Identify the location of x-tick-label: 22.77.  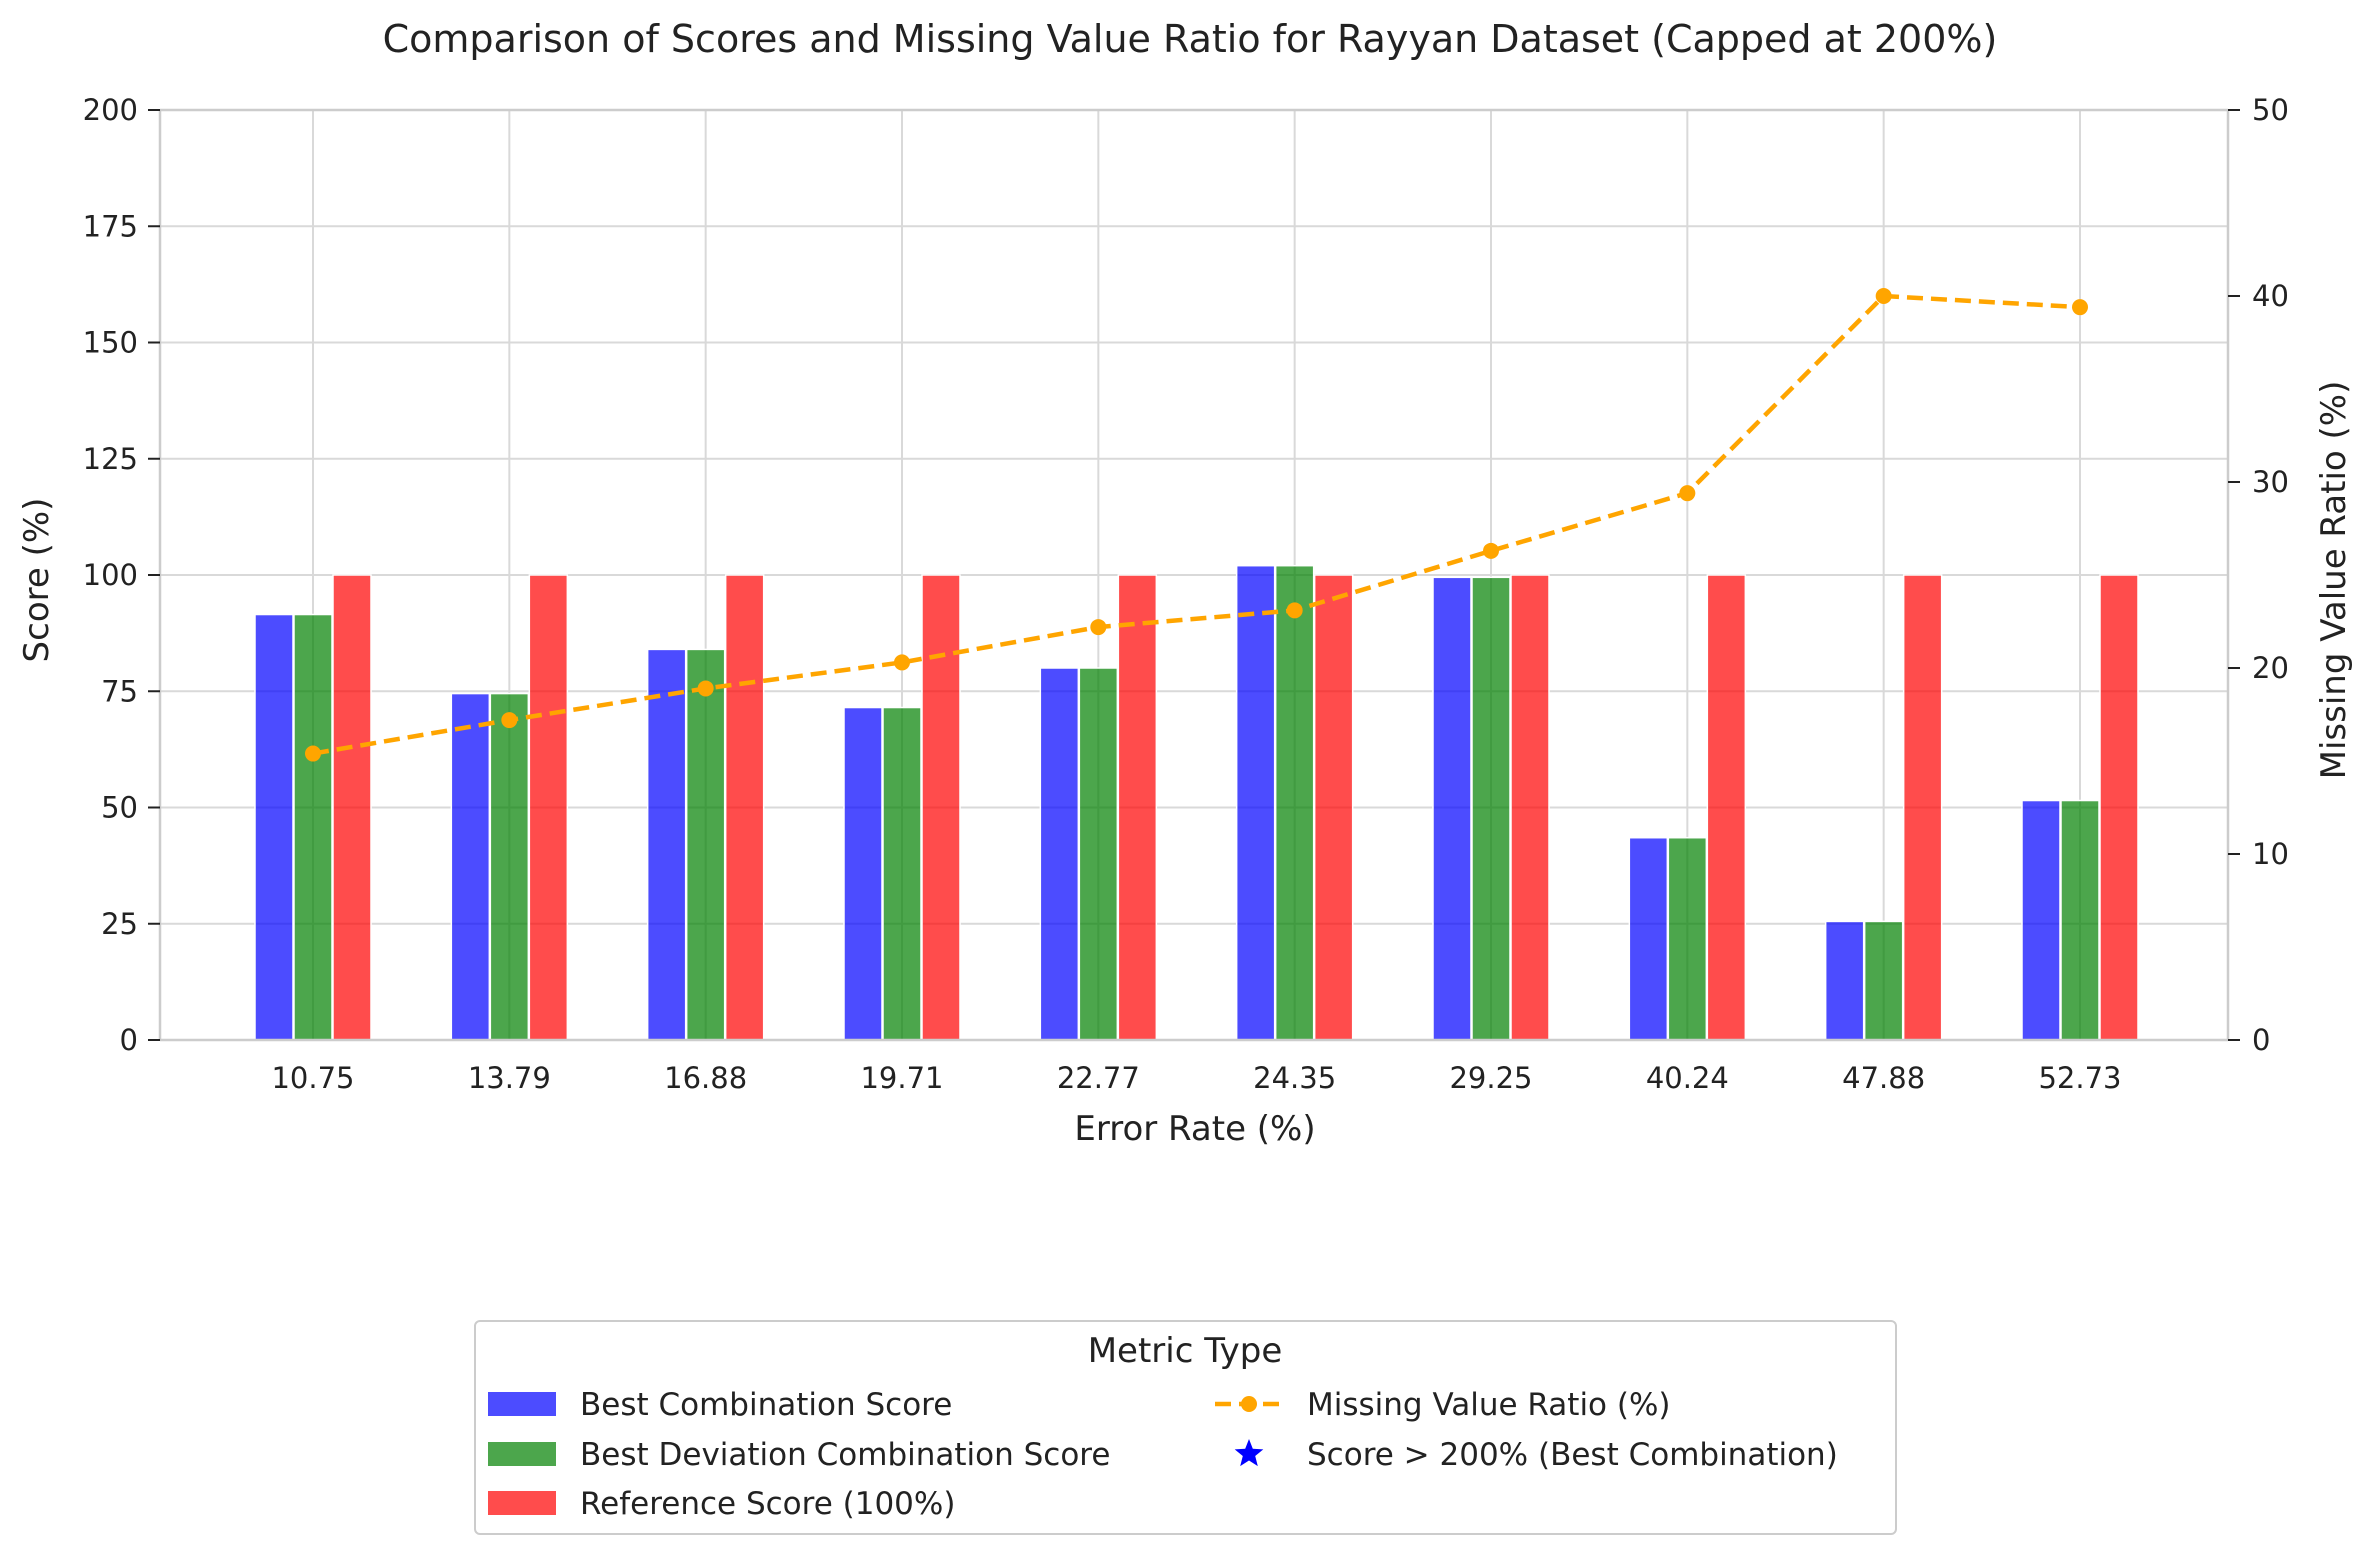
(1098, 1078).